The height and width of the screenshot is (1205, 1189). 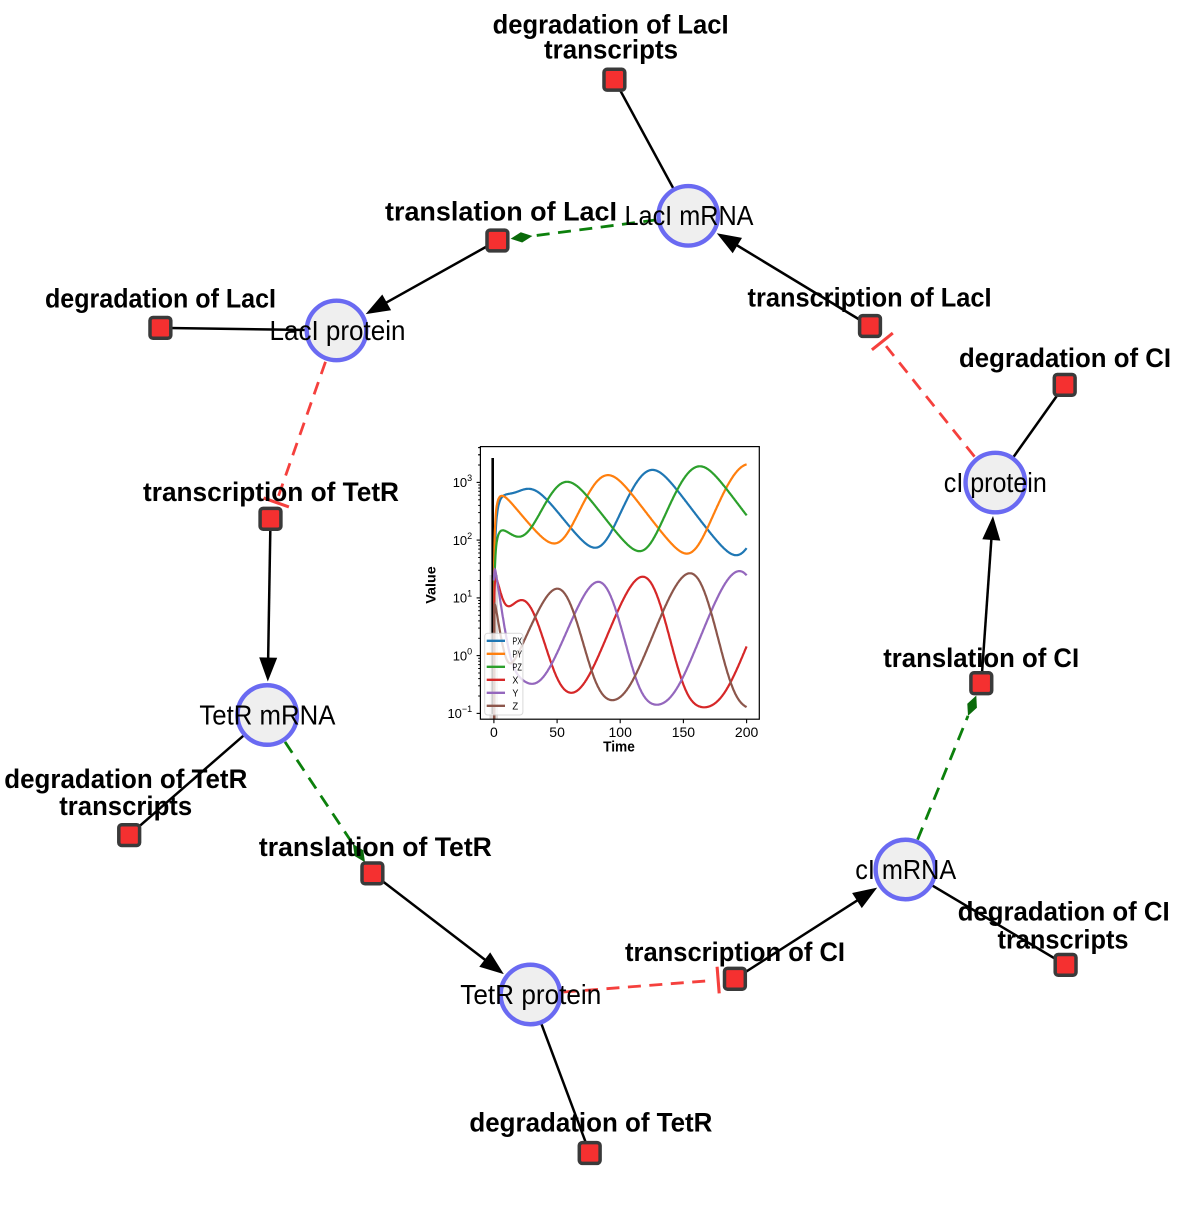 I want to click on svg-text: TetR protein, so click(x=530, y=994).